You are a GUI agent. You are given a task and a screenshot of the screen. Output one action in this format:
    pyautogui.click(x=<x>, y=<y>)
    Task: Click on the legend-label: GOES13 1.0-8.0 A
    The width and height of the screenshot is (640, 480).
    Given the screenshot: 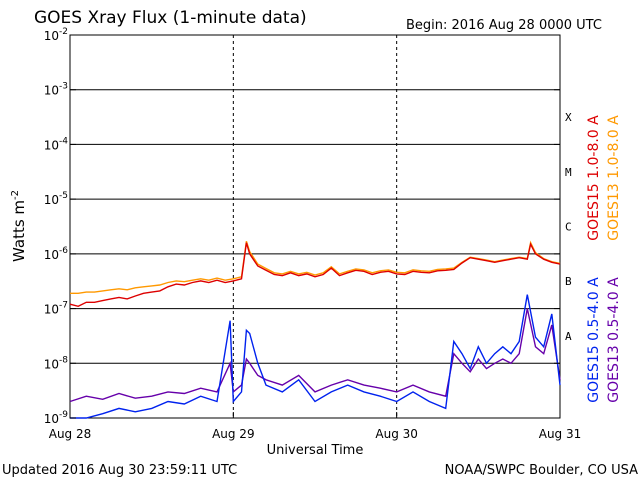 What is the action you would take?
    pyautogui.click(x=614, y=178)
    